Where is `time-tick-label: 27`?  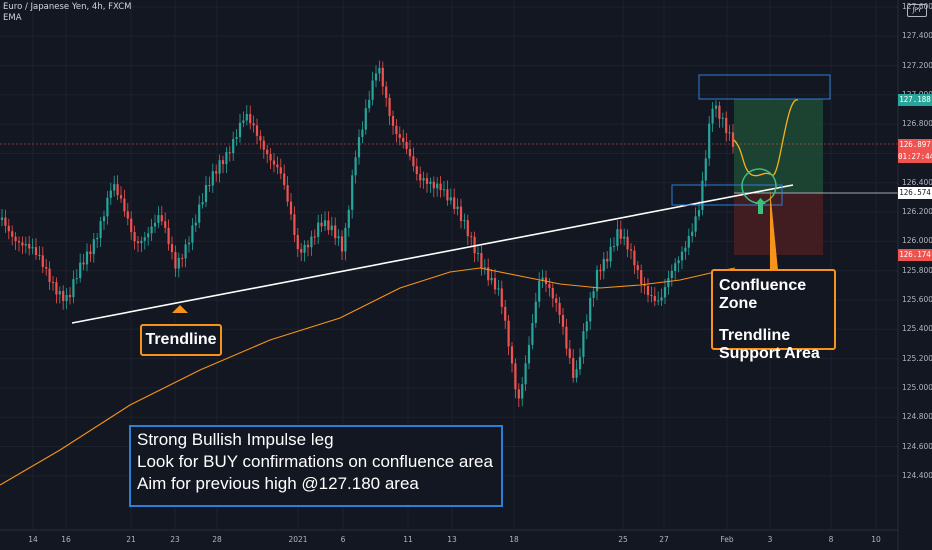
time-tick-label: 27 is located at coordinates (664, 539).